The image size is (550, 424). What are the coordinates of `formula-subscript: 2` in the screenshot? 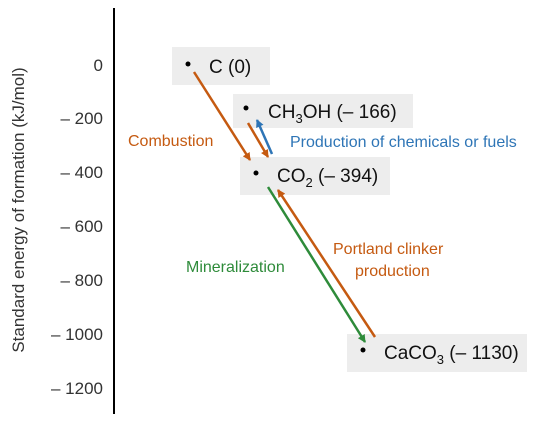 It's located at (309, 182).